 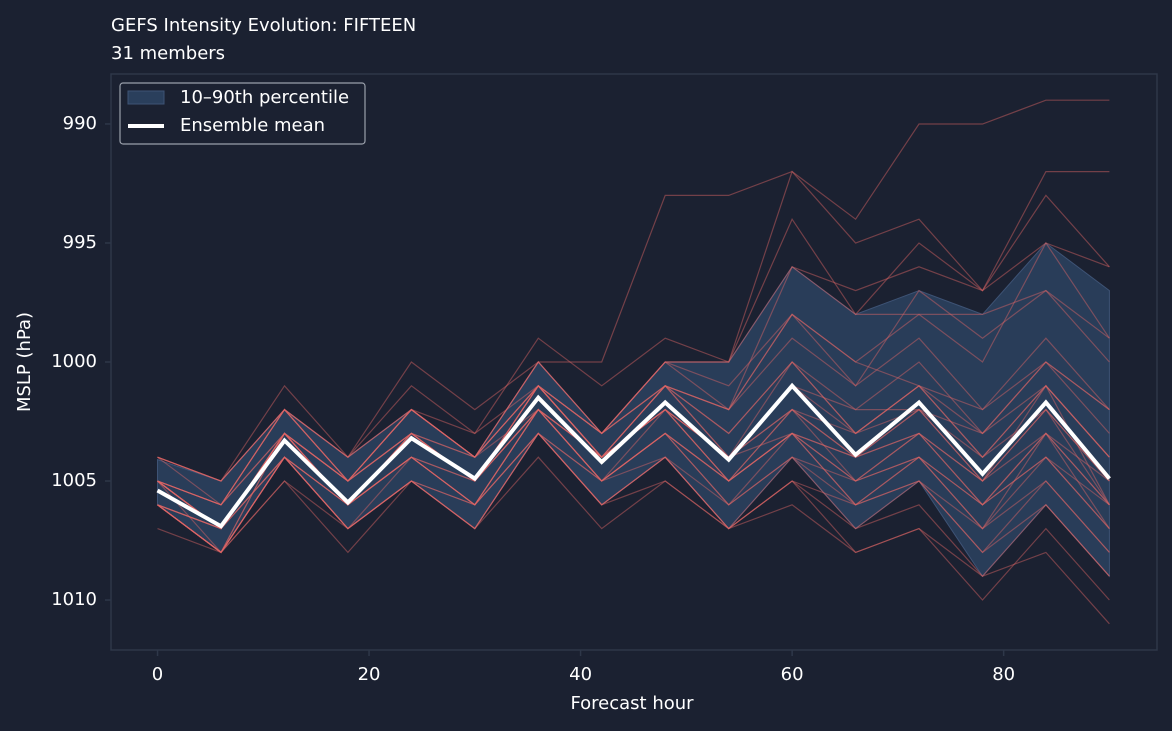 I want to click on x-tick-label: 80, so click(x=1003, y=674).